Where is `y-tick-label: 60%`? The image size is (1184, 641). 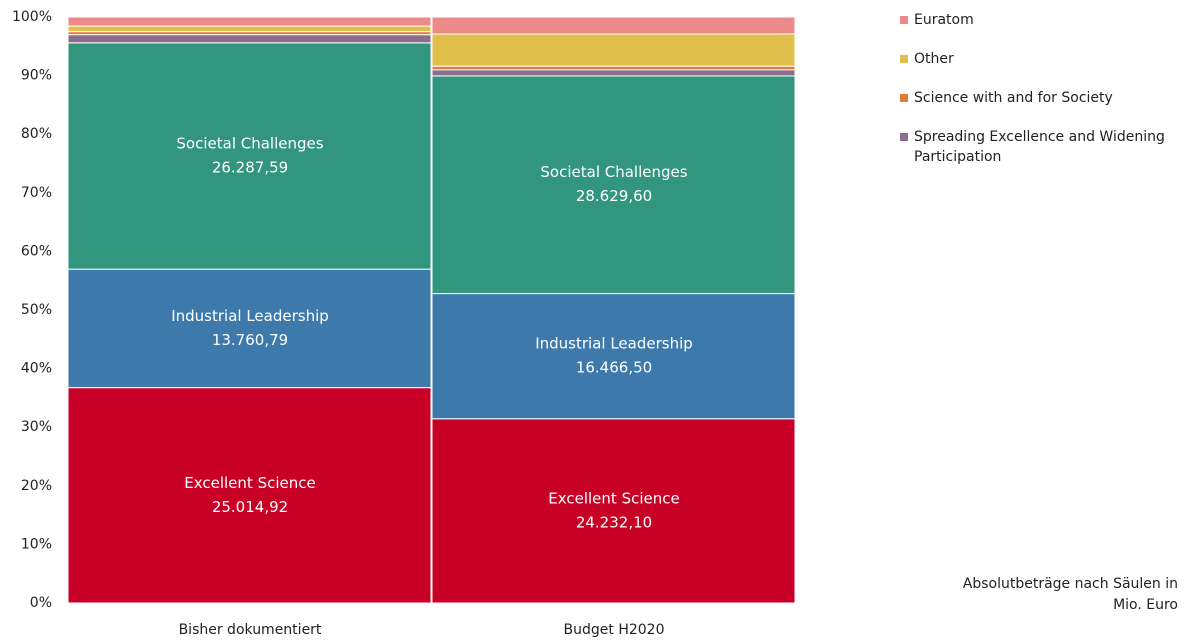
y-tick-label: 60% is located at coordinates (36, 251).